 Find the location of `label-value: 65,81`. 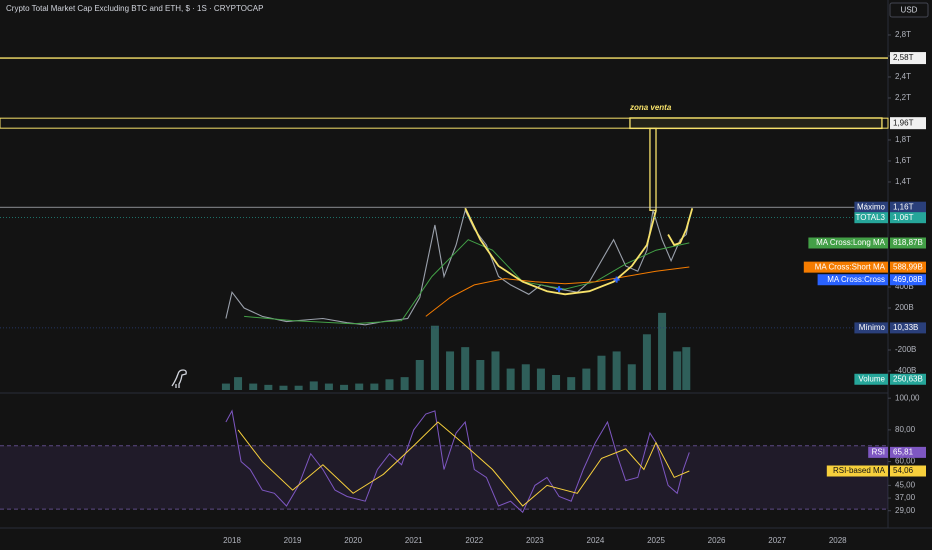

label-value: 65,81 is located at coordinates (903, 451).